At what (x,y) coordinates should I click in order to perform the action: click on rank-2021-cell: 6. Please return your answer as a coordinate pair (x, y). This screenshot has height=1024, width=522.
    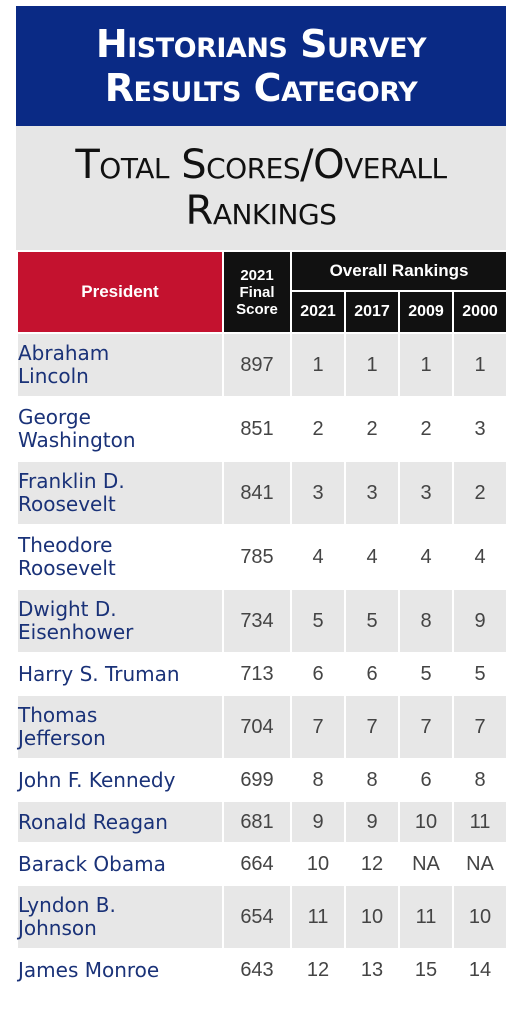
    Looking at the image, I should click on (318, 674).